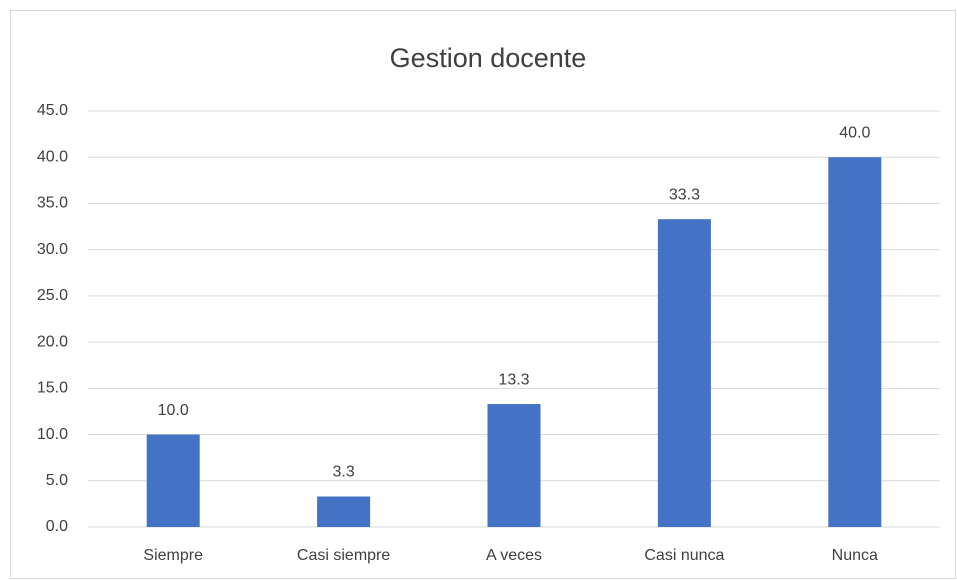  What do you see at coordinates (343, 555) in the screenshot?
I see `x-tick-label: Casi siempre` at bounding box center [343, 555].